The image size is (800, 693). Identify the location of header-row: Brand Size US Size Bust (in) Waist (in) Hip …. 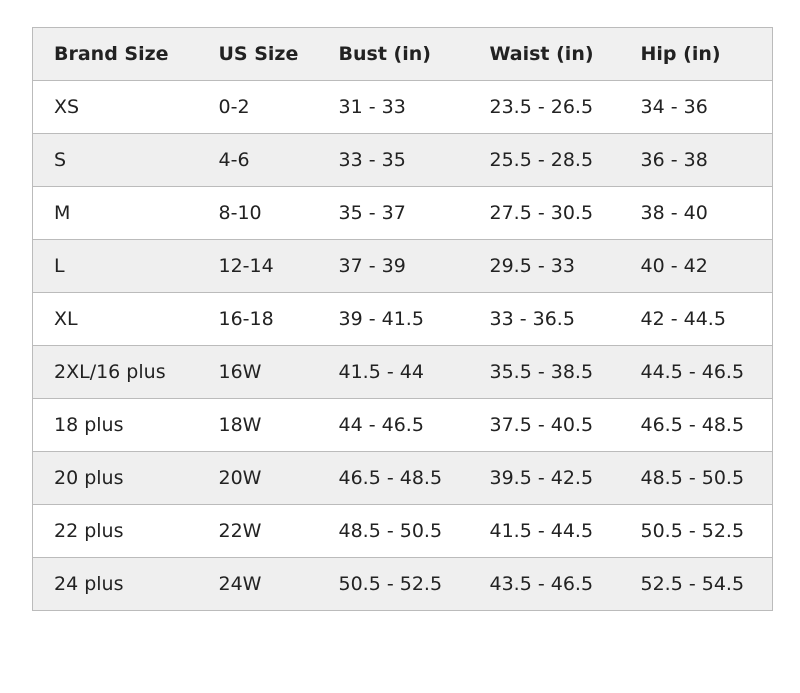
(402, 54).